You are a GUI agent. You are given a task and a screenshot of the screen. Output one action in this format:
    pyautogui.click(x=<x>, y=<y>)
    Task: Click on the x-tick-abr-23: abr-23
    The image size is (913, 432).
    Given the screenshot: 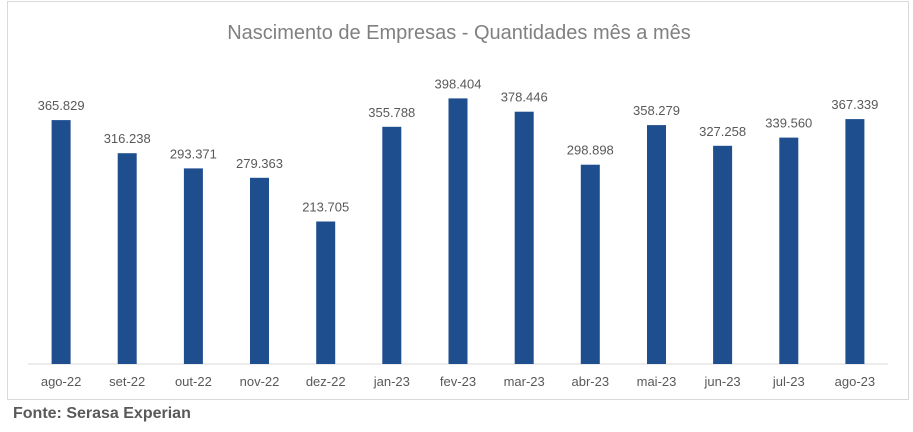 What is the action you would take?
    pyautogui.click(x=591, y=381)
    